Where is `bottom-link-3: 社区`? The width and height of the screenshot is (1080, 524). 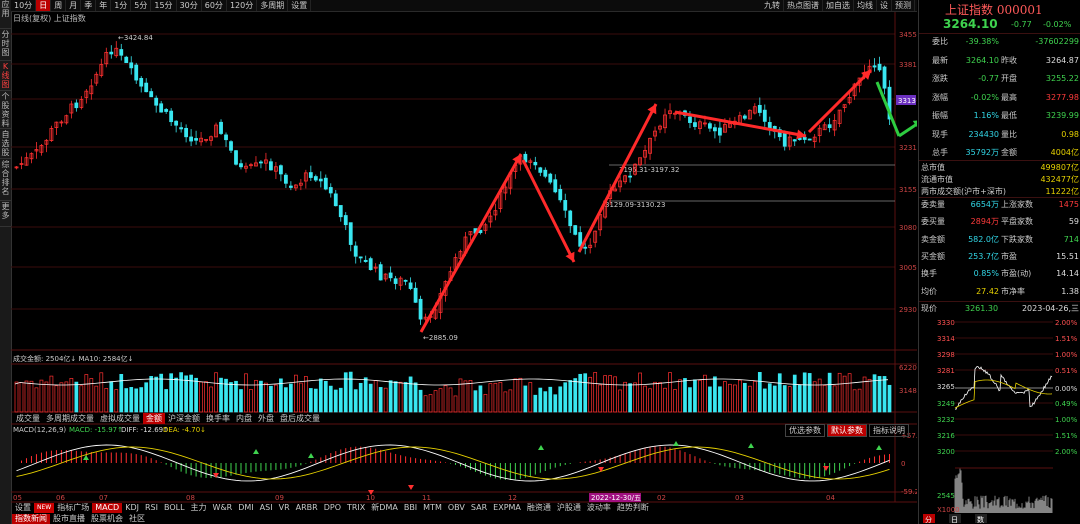 bottom-link-3: 社区 is located at coordinates (137, 518).